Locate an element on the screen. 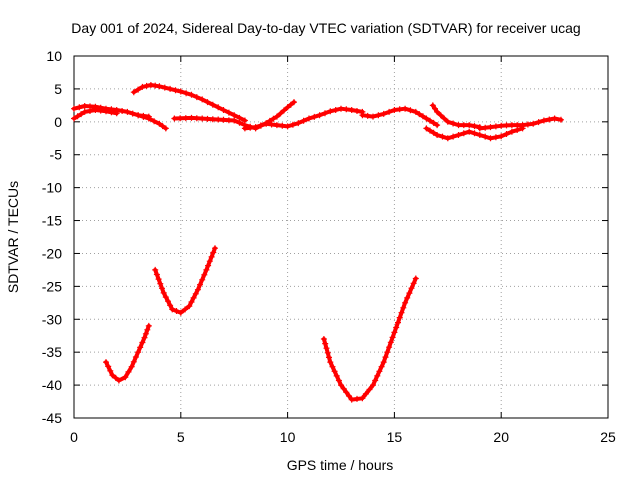 This screenshot has width=640, height=480. x-axis-label: GPS time / hours is located at coordinates (340, 465).